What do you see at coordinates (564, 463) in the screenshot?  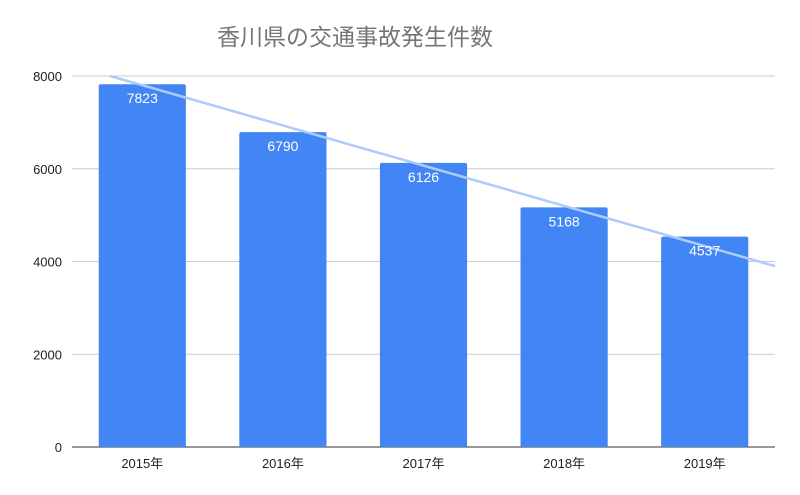 I see `x-tick-label: 2018年` at bounding box center [564, 463].